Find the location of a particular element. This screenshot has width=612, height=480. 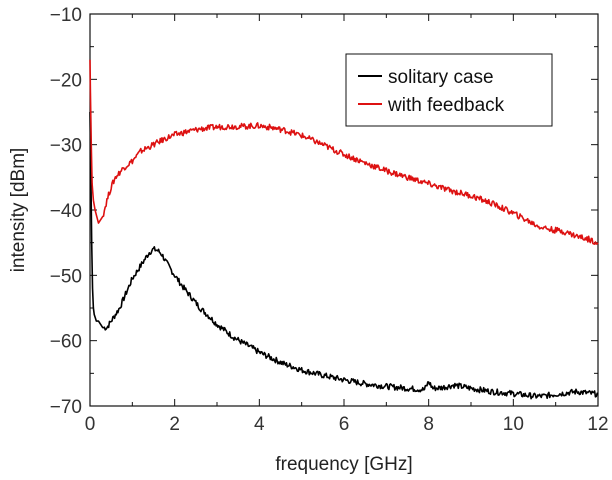

x-tick-label: 8 is located at coordinates (428, 424).